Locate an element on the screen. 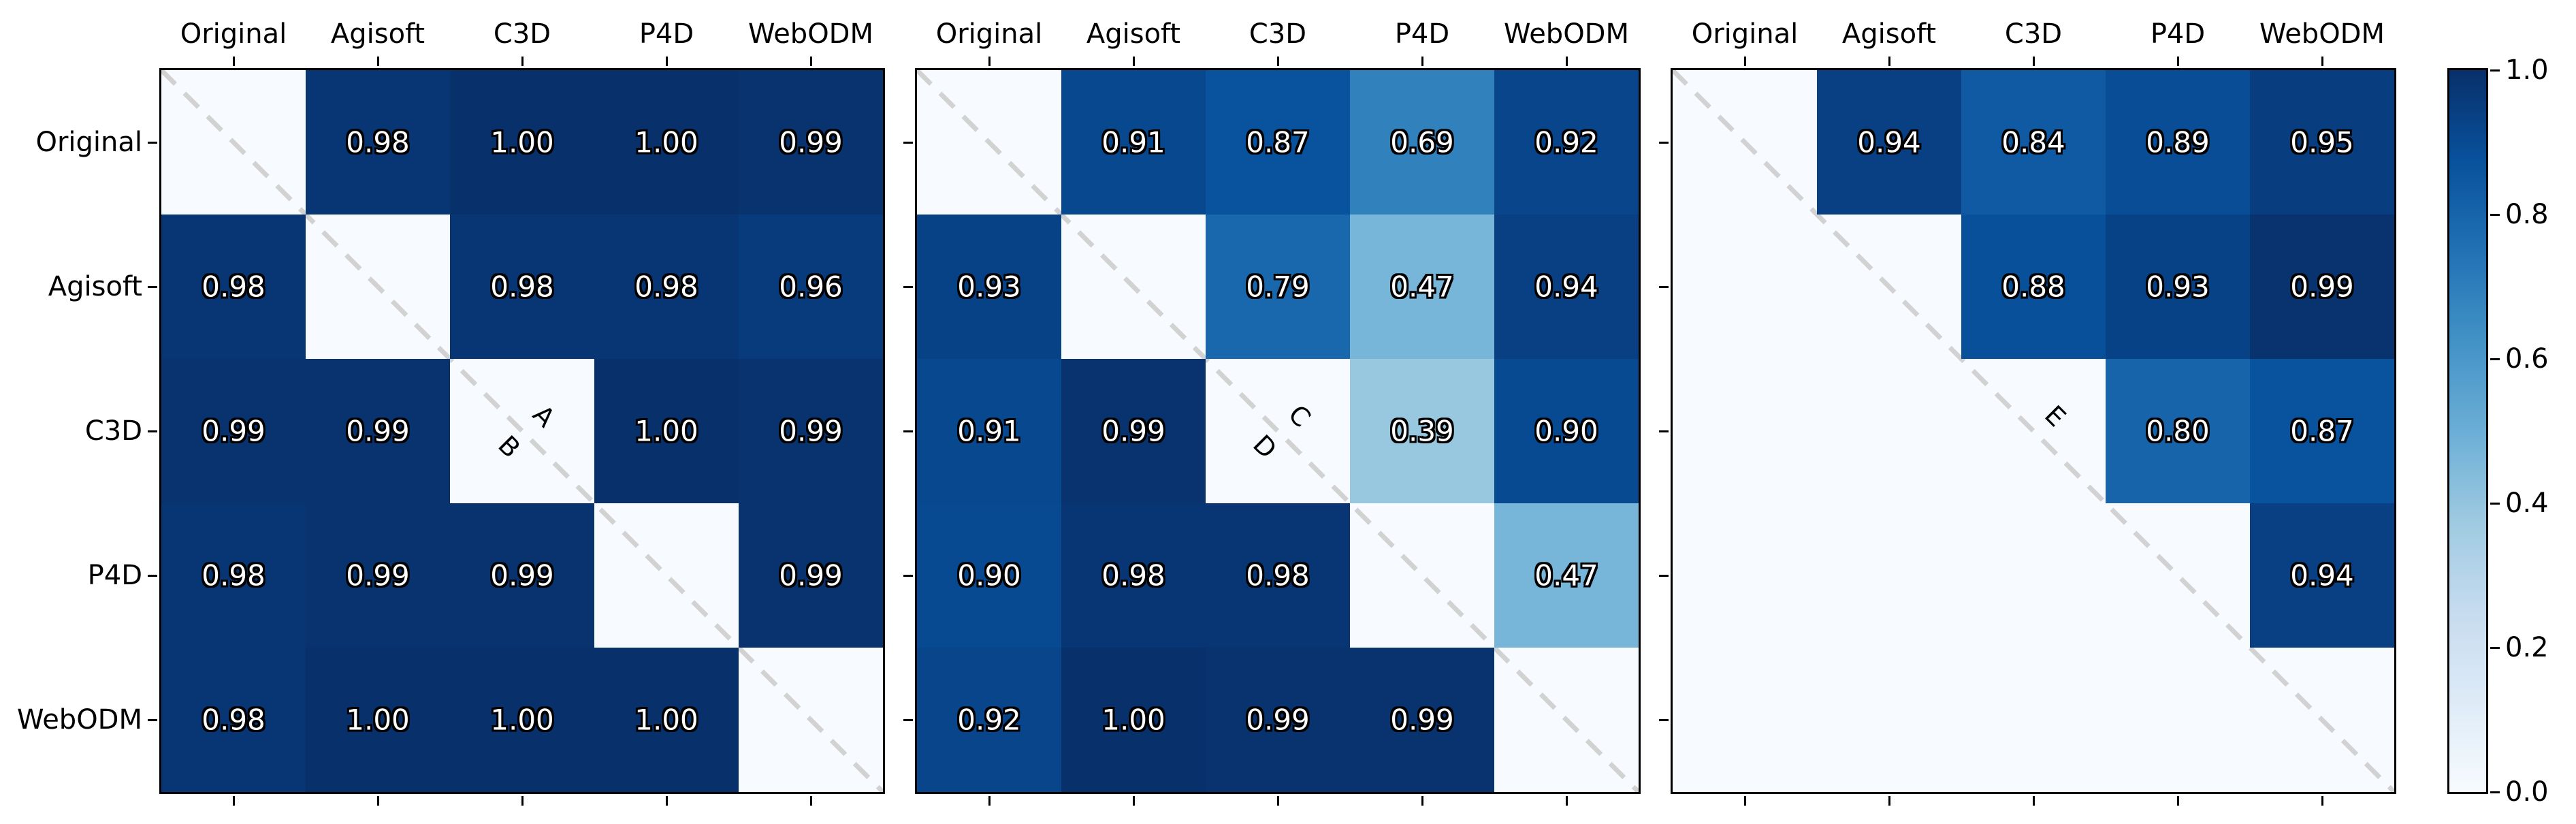 The image size is (2576, 824). cell-value: 0.69 is located at coordinates (1422, 142).